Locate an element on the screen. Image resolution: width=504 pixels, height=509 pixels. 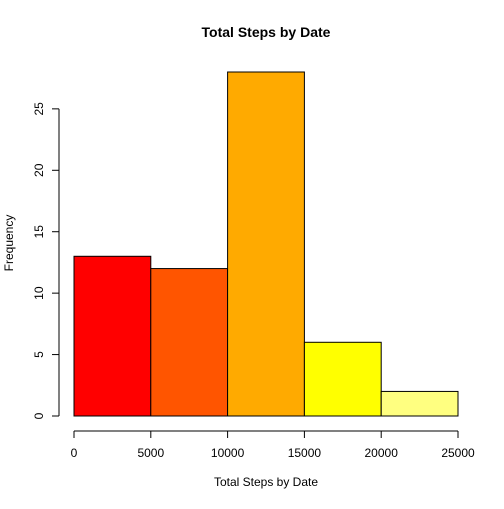
x-axis: 0 5000 10000 15000 20000 25000 is located at coordinates (273, 445).